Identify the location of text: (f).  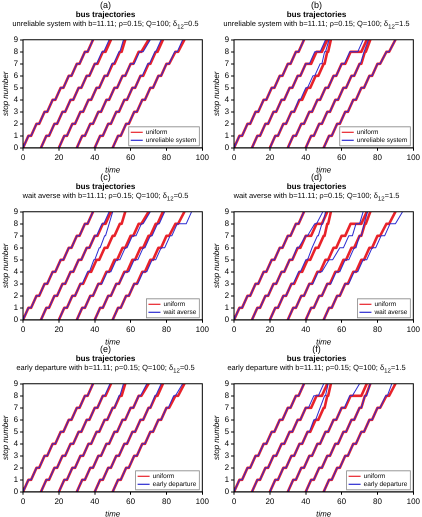
(316, 349).